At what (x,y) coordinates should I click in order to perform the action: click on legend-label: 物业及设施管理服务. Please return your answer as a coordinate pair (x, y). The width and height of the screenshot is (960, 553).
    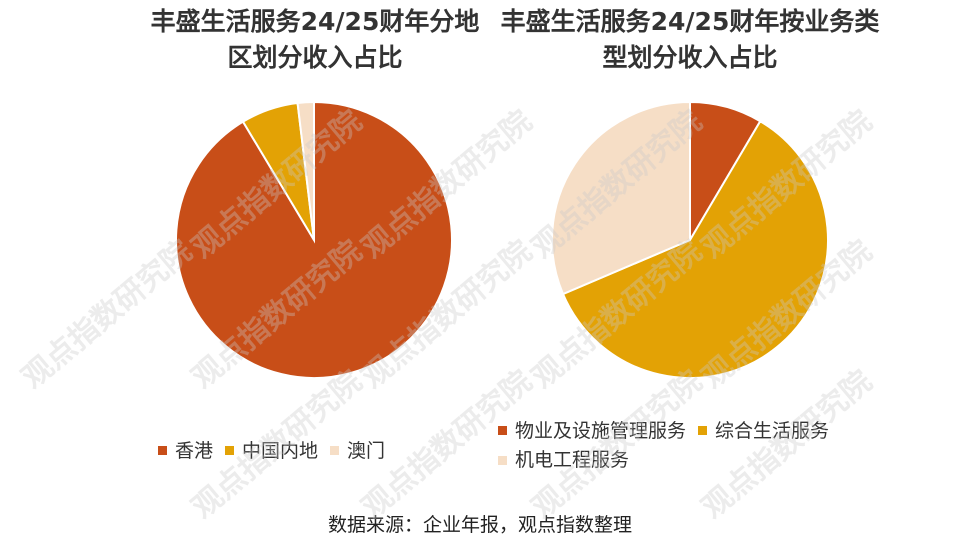
    Looking at the image, I should click on (601, 430).